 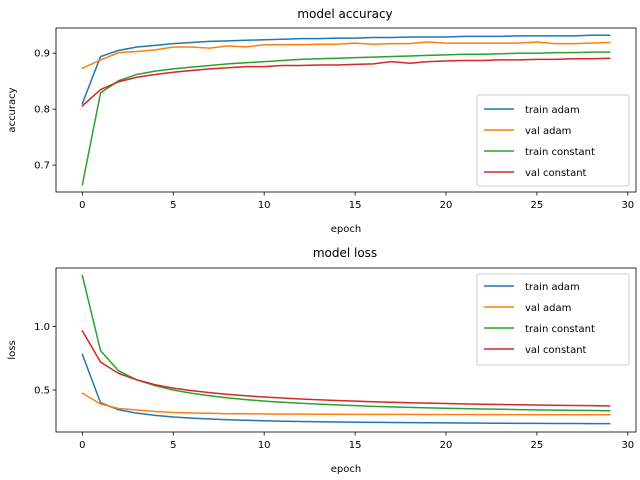 I want to click on loss-x-tick-label: 5, so click(x=173, y=445).